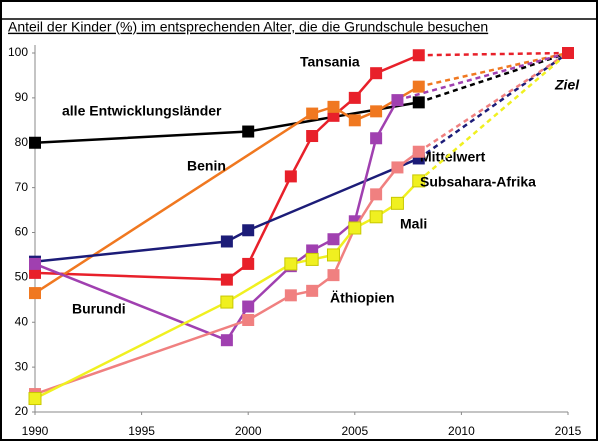 The height and width of the screenshot is (446, 598). I want to click on x-tick-label: 2005, so click(354, 431).